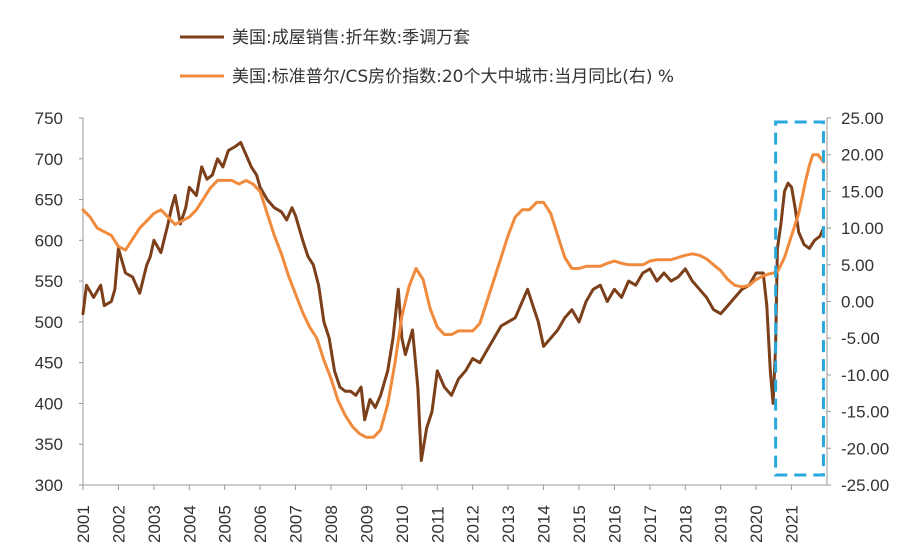  Describe the element at coordinates (857, 265) in the screenshot. I see `right-tick-label: 5.00` at that location.